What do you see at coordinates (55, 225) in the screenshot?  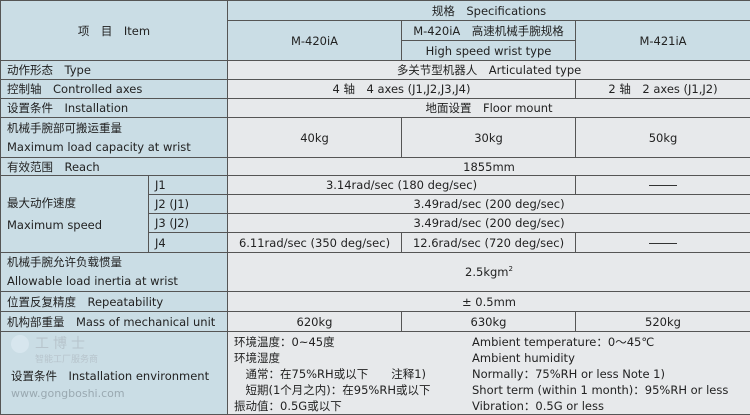 I see `speed-label-en: Maximum speed` at bounding box center [55, 225].